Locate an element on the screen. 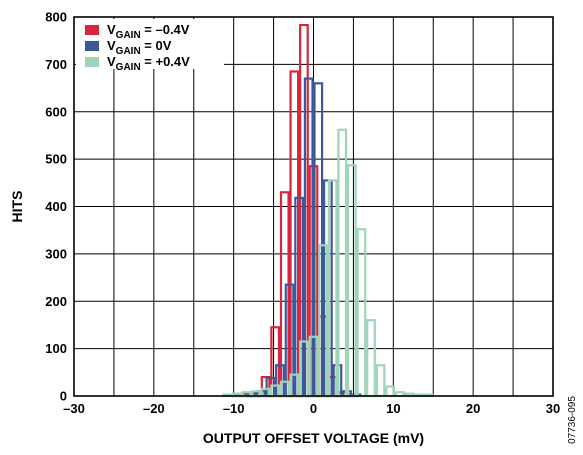 This screenshot has height=455, width=583. y-tick-labels: 0 100 200 300 400 500 600 700 800 is located at coordinates (56, 207).